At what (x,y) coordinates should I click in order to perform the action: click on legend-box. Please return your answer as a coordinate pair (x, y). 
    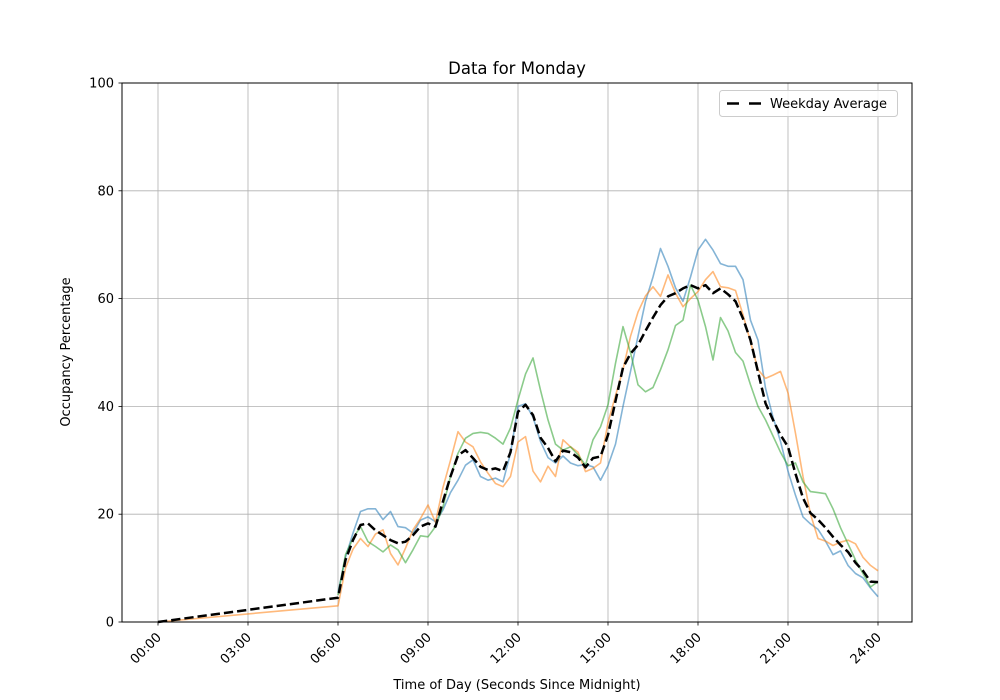
    Looking at the image, I should click on (808, 103).